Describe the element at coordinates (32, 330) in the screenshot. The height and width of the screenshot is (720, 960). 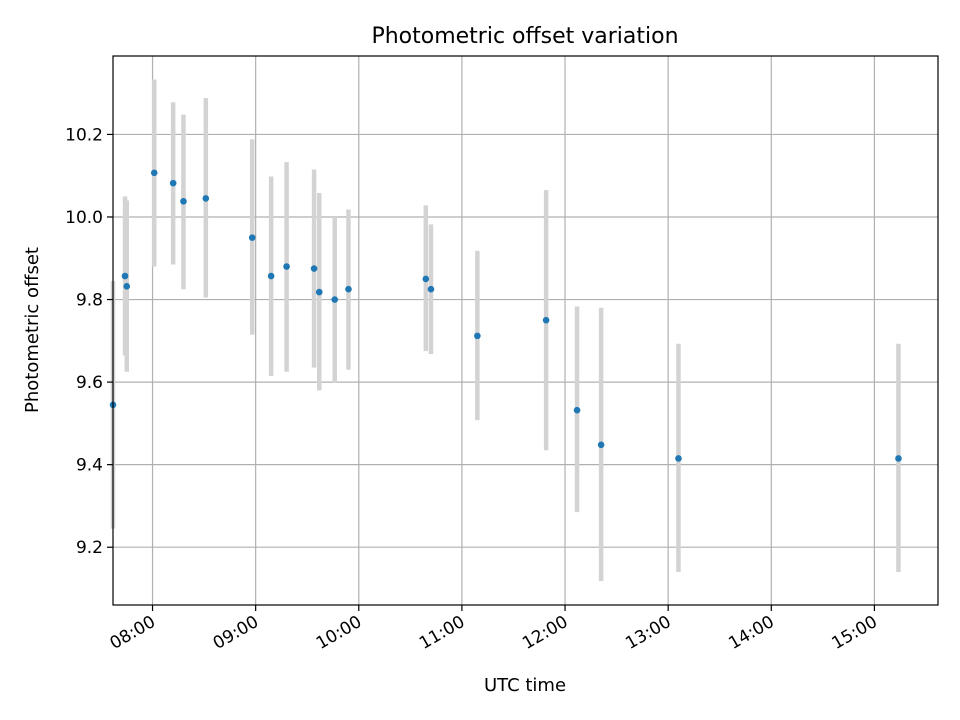
I see `y-axis-label: Photometric offset` at that location.